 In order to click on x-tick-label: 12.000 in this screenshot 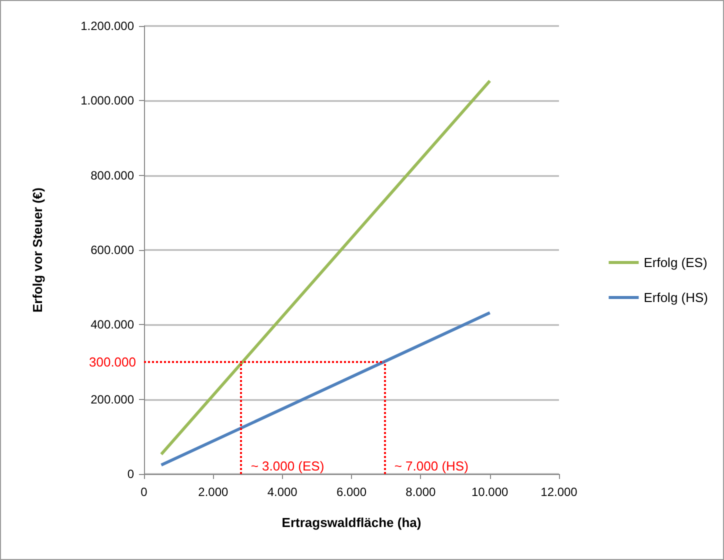, I will do `click(559, 492)`.